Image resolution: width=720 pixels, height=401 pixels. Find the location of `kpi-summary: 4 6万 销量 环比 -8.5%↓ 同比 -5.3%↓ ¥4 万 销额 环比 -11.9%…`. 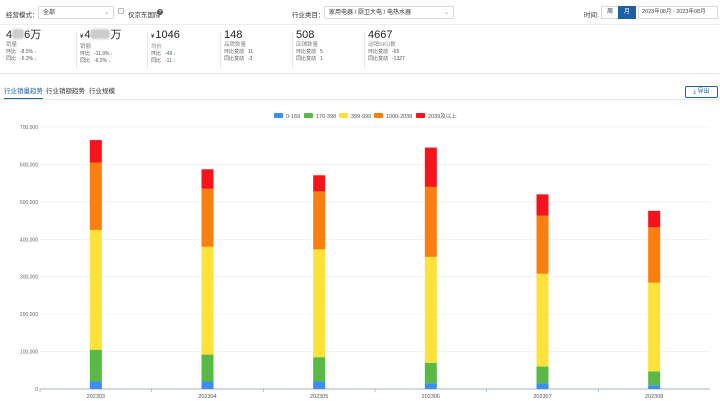

kpi-summary: 4 6万 销量 环比 -8.5%↓ 同比 -5.3%↓ ¥4 万 销额 环比 -11.9%… is located at coordinates (360, 49).